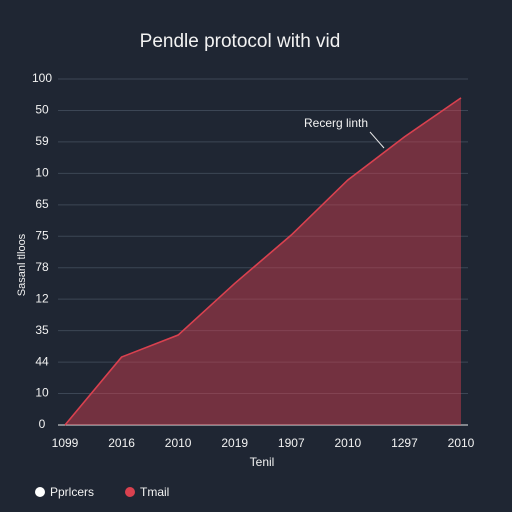 This screenshot has height=512, width=512. Describe the element at coordinates (262, 462) in the screenshot. I see `x-axis-label: Tenil` at that location.